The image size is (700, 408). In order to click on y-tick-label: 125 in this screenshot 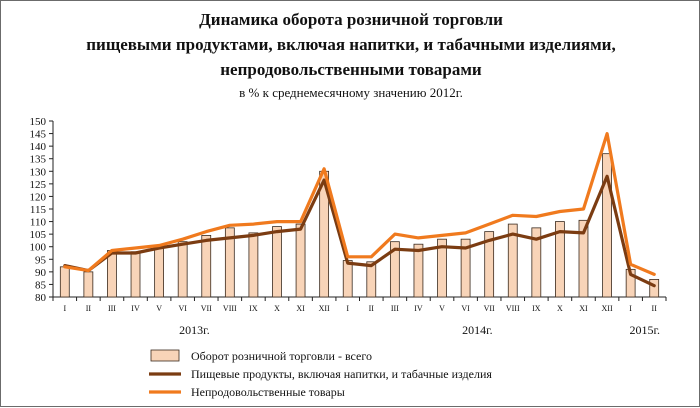, I will do `click(38, 185)`.